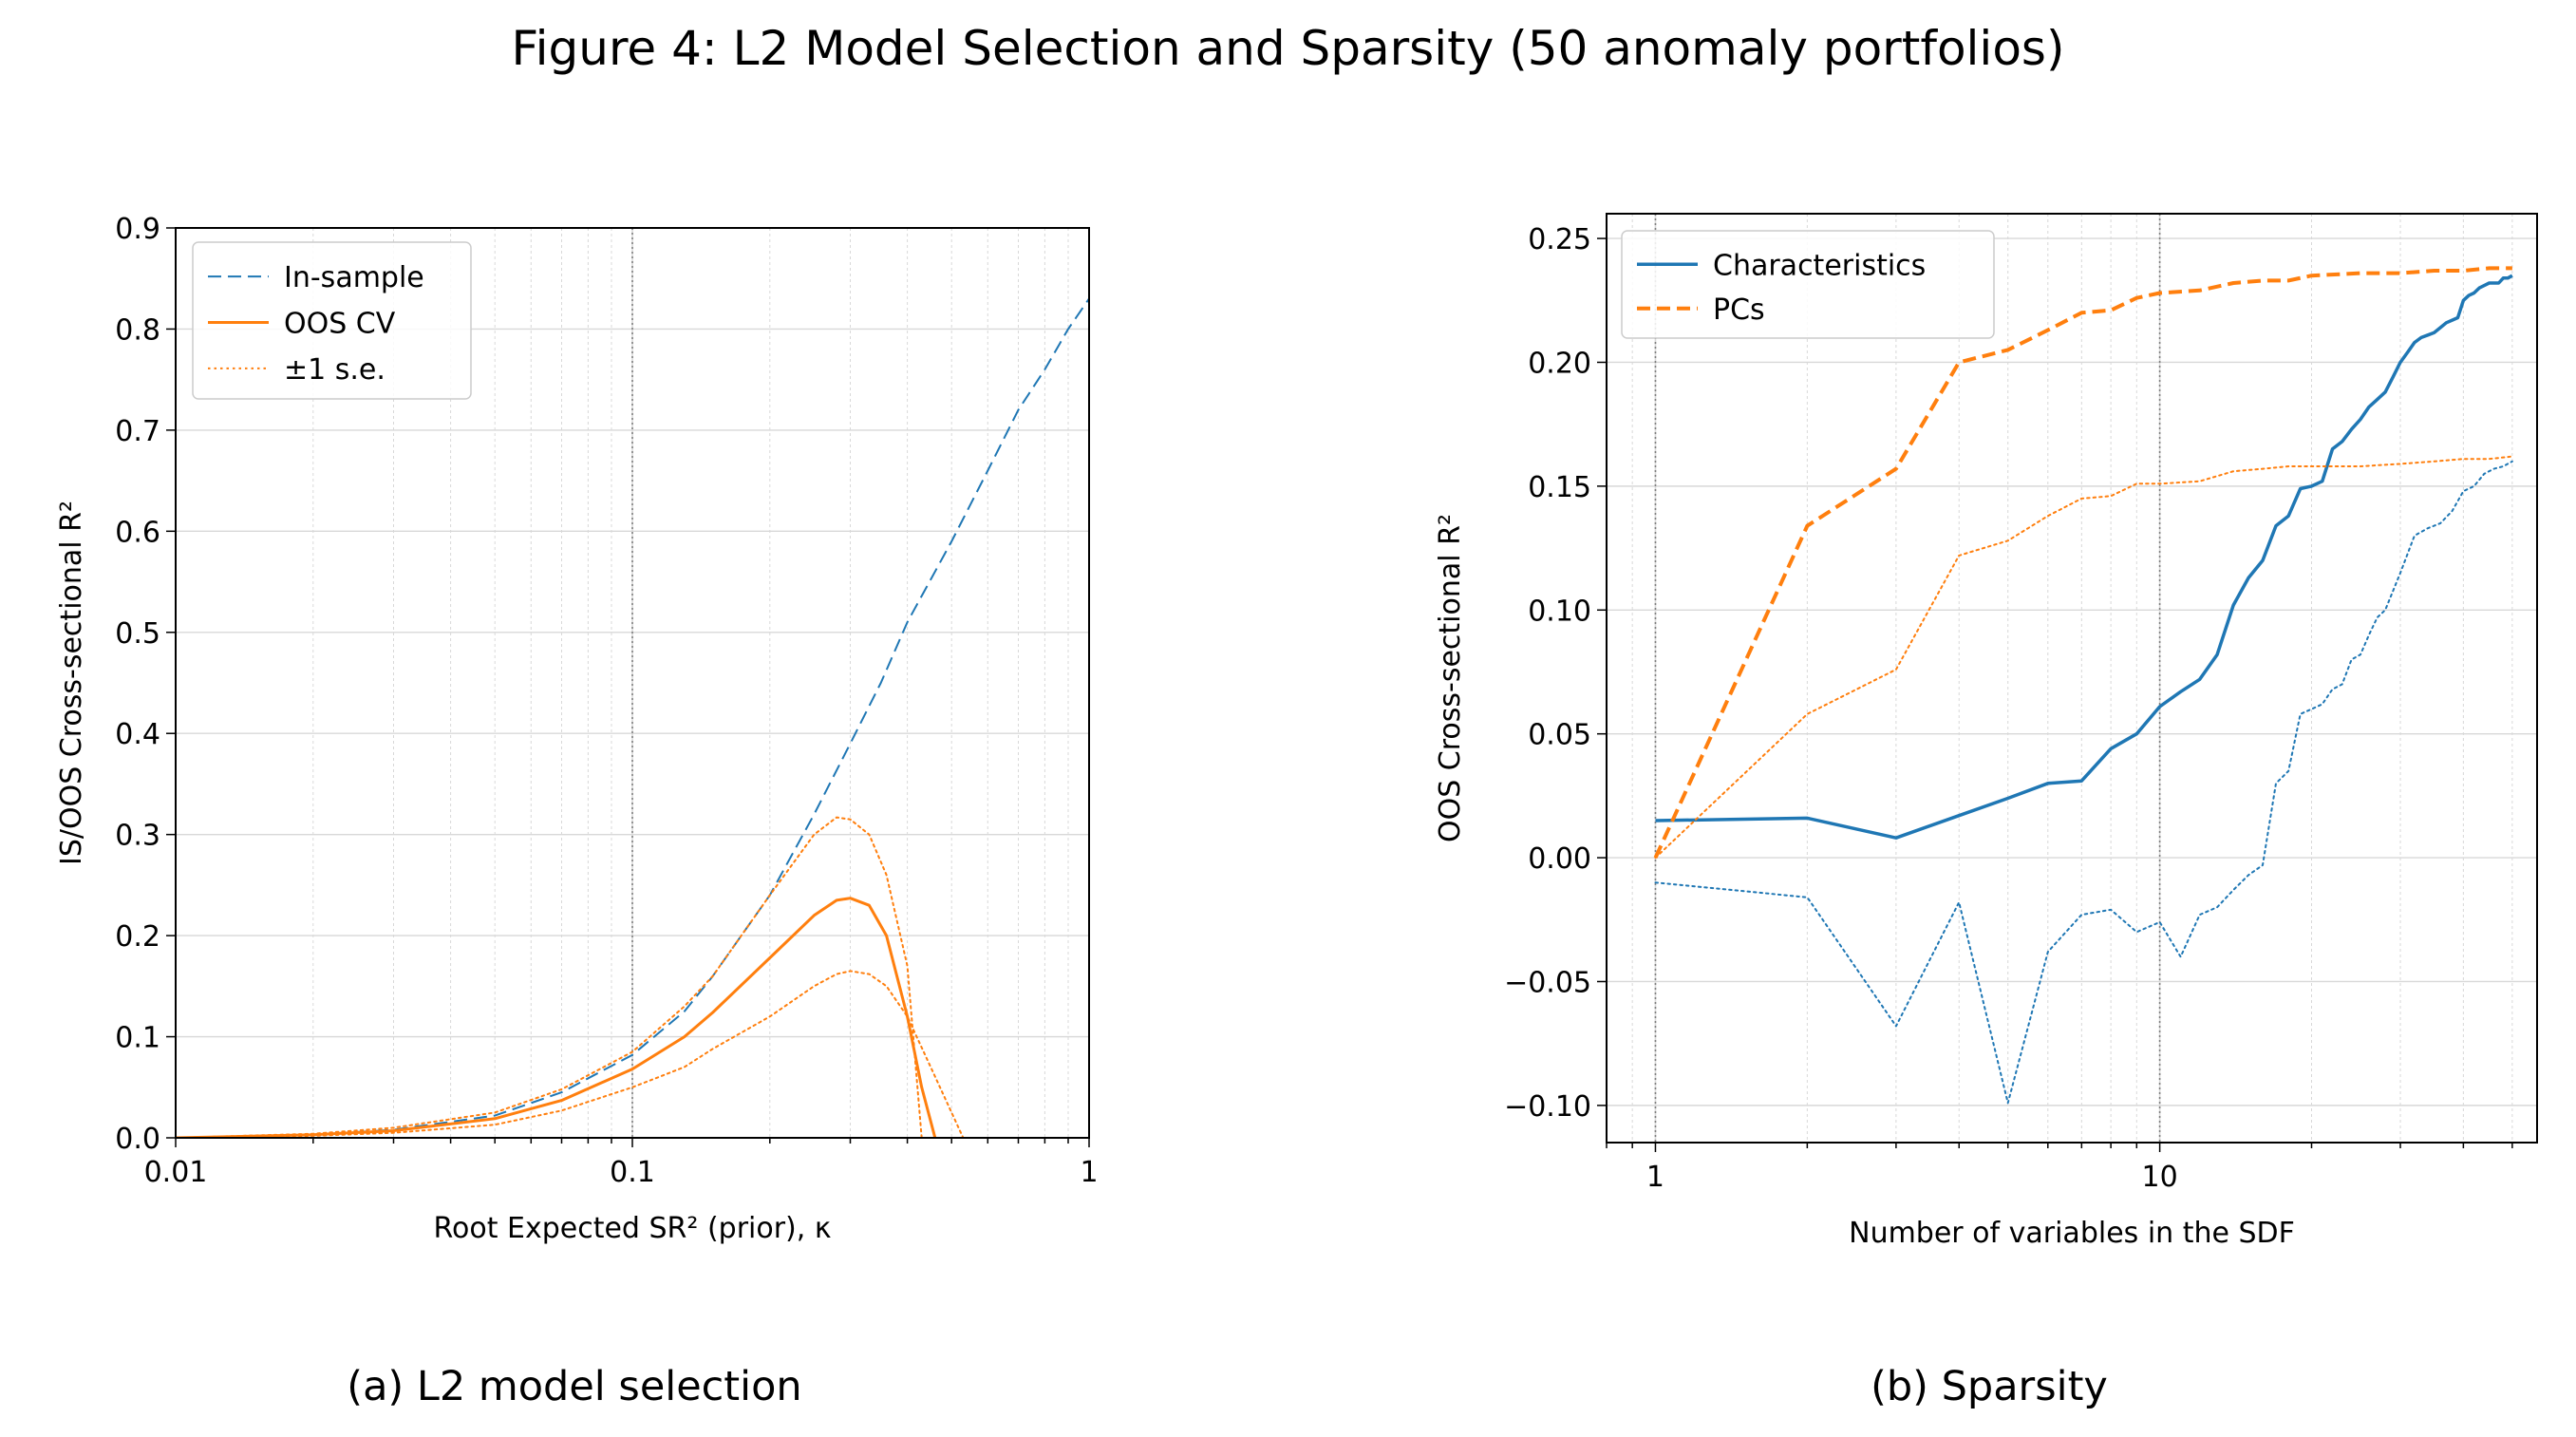  Describe the element at coordinates (334, 370) in the screenshot. I see `legend-label: ±1 s.e.` at that location.